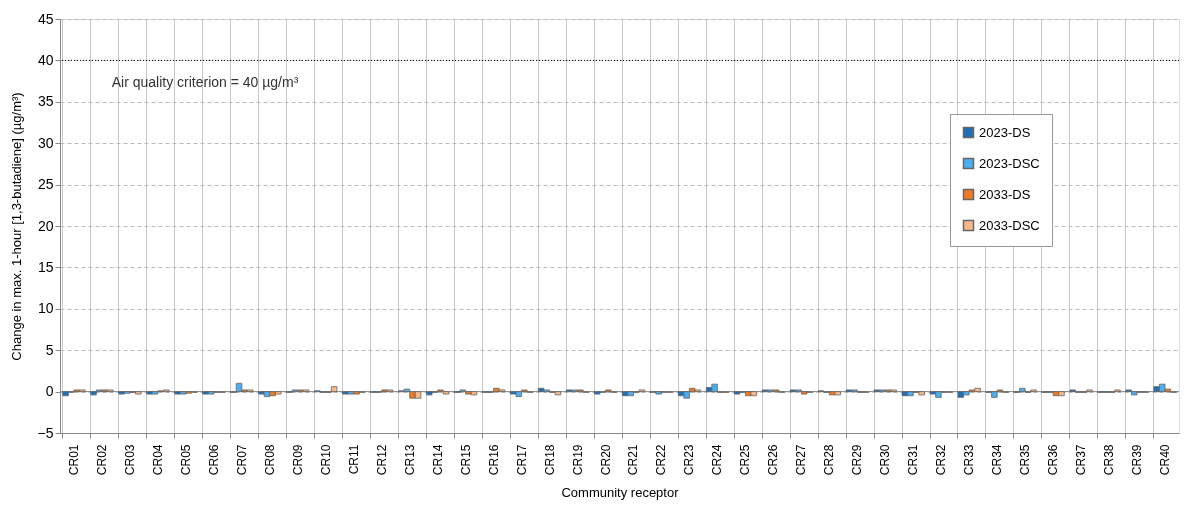 This screenshot has width=1200, height=515. Describe the element at coordinates (913, 460) in the screenshot. I see `x-tick-label: CR31` at that location.